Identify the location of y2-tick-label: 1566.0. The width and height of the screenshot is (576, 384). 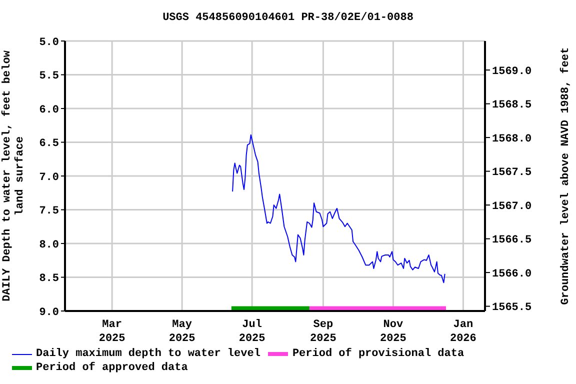
(512, 274).